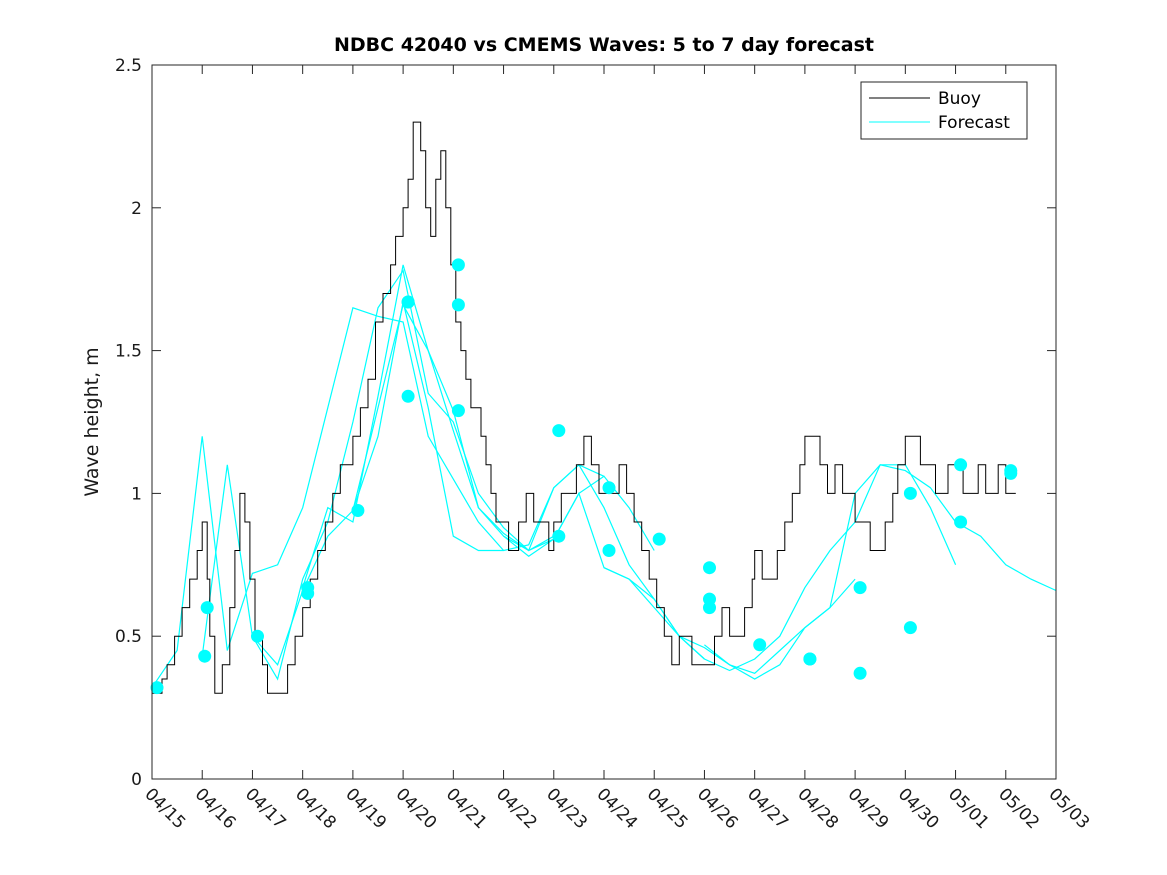 The width and height of the screenshot is (1167, 875). What do you see at coordinates (136, 780) in the screenshot?
I see `y-tick-label: 0` at bounding box center [136, 780].